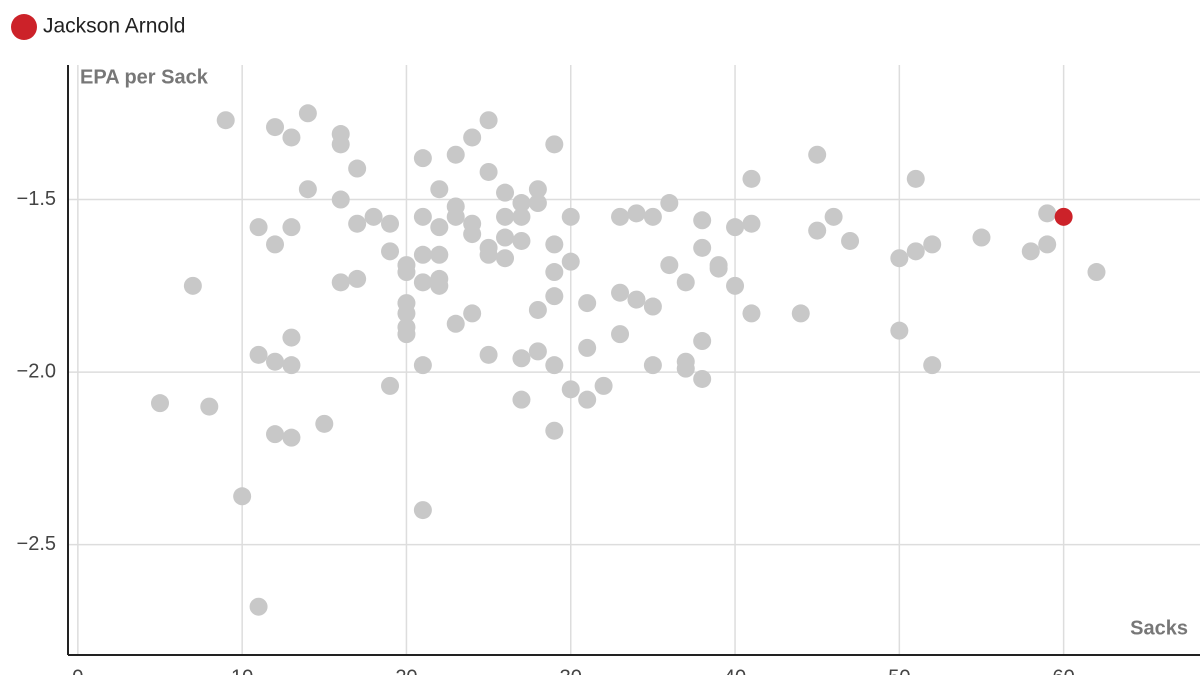 The image size is (1200, 675). Describe the element at coordinates (571, 670) in the screenshot. I see `x-tick-label: 30` at that location.